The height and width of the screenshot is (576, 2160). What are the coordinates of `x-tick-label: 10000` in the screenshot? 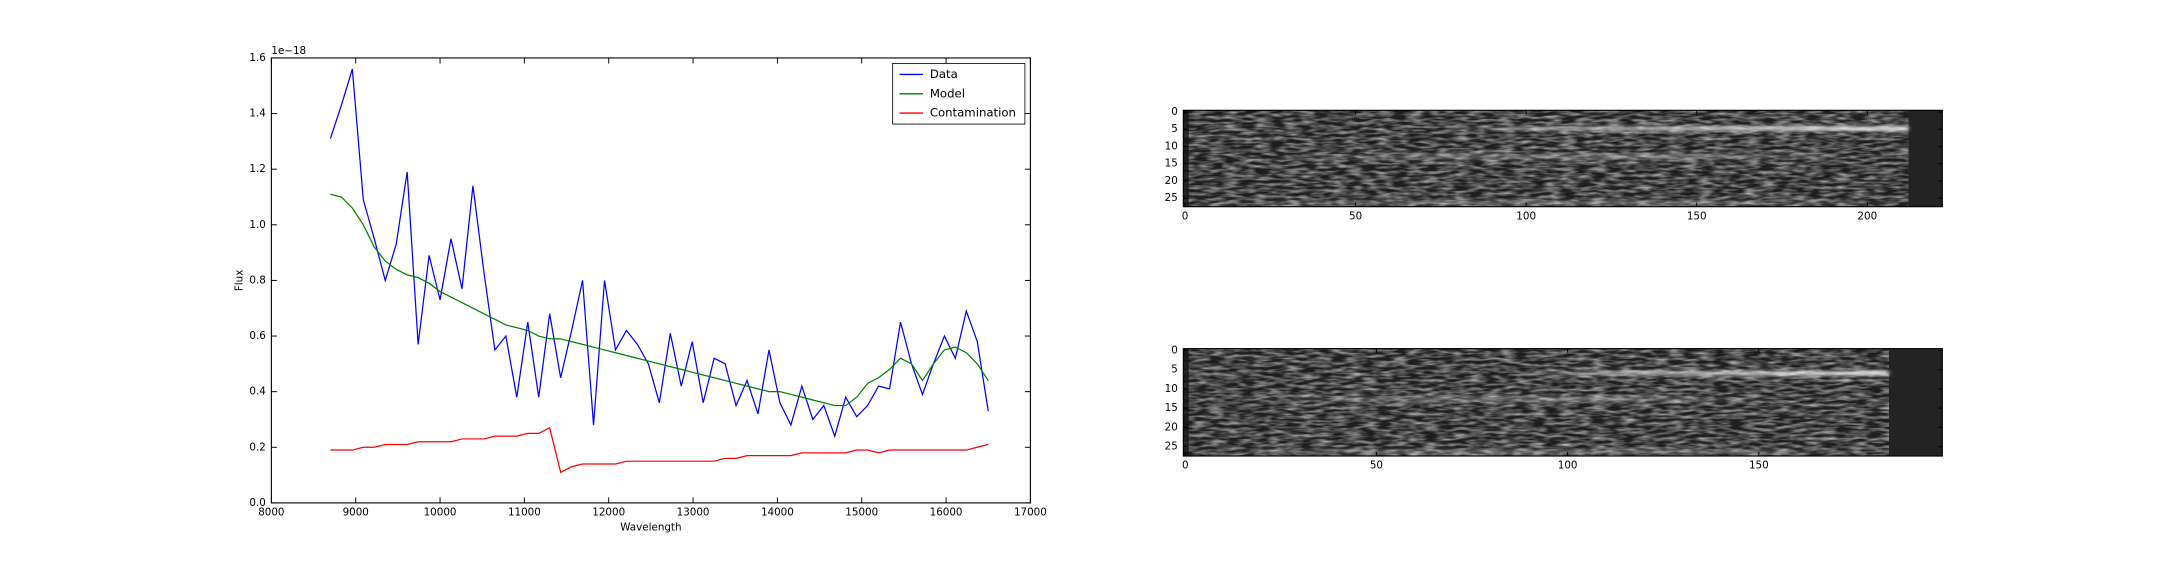 It's located at (440, 513).